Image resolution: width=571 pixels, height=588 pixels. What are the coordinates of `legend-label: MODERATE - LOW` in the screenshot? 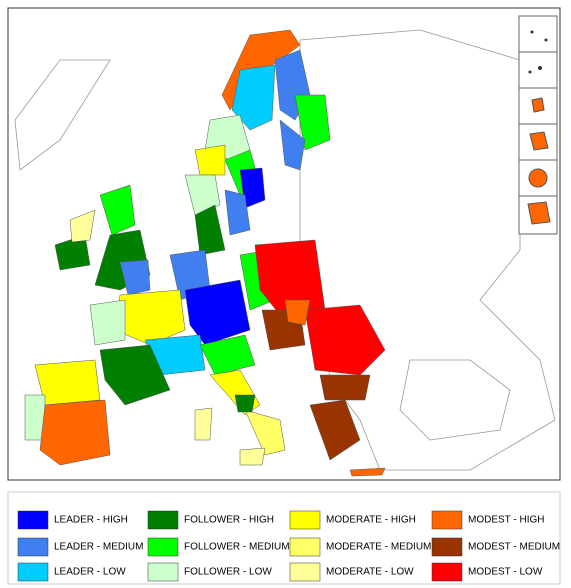 It's located at (370, 572).